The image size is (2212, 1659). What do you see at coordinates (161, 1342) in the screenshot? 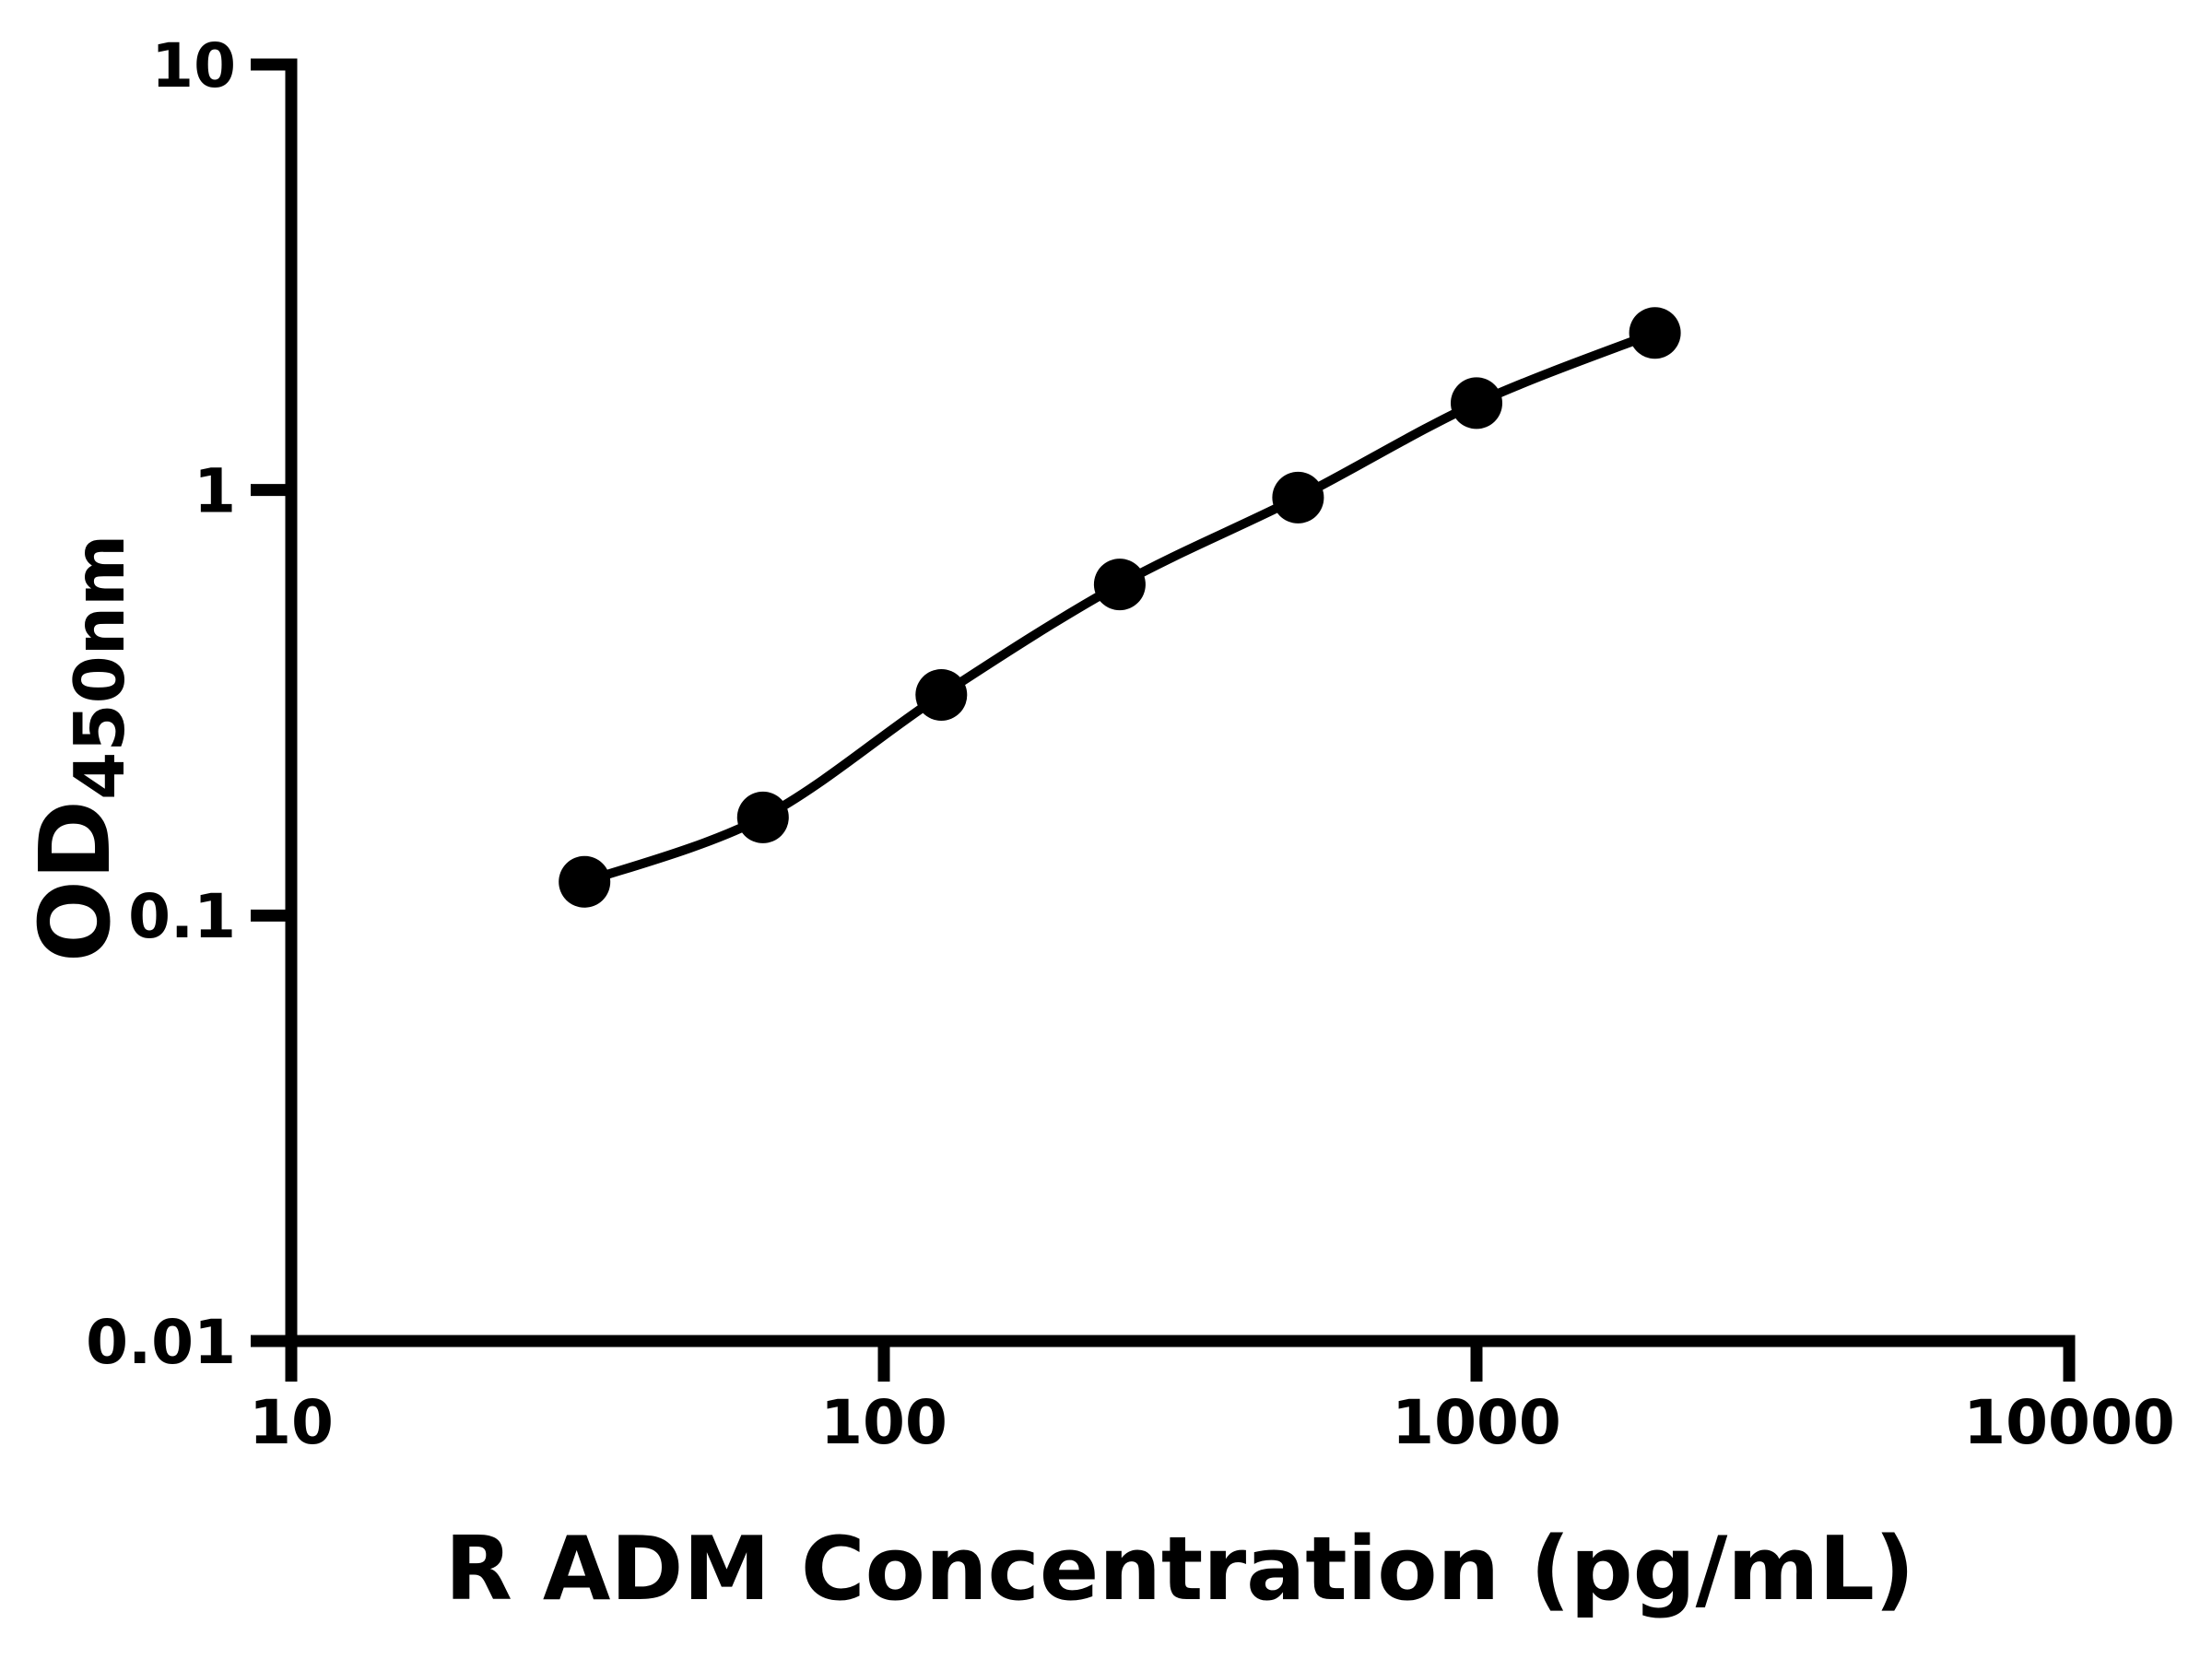
I see `y-tick-label: 0.01` at bounding box center [161, 1342].